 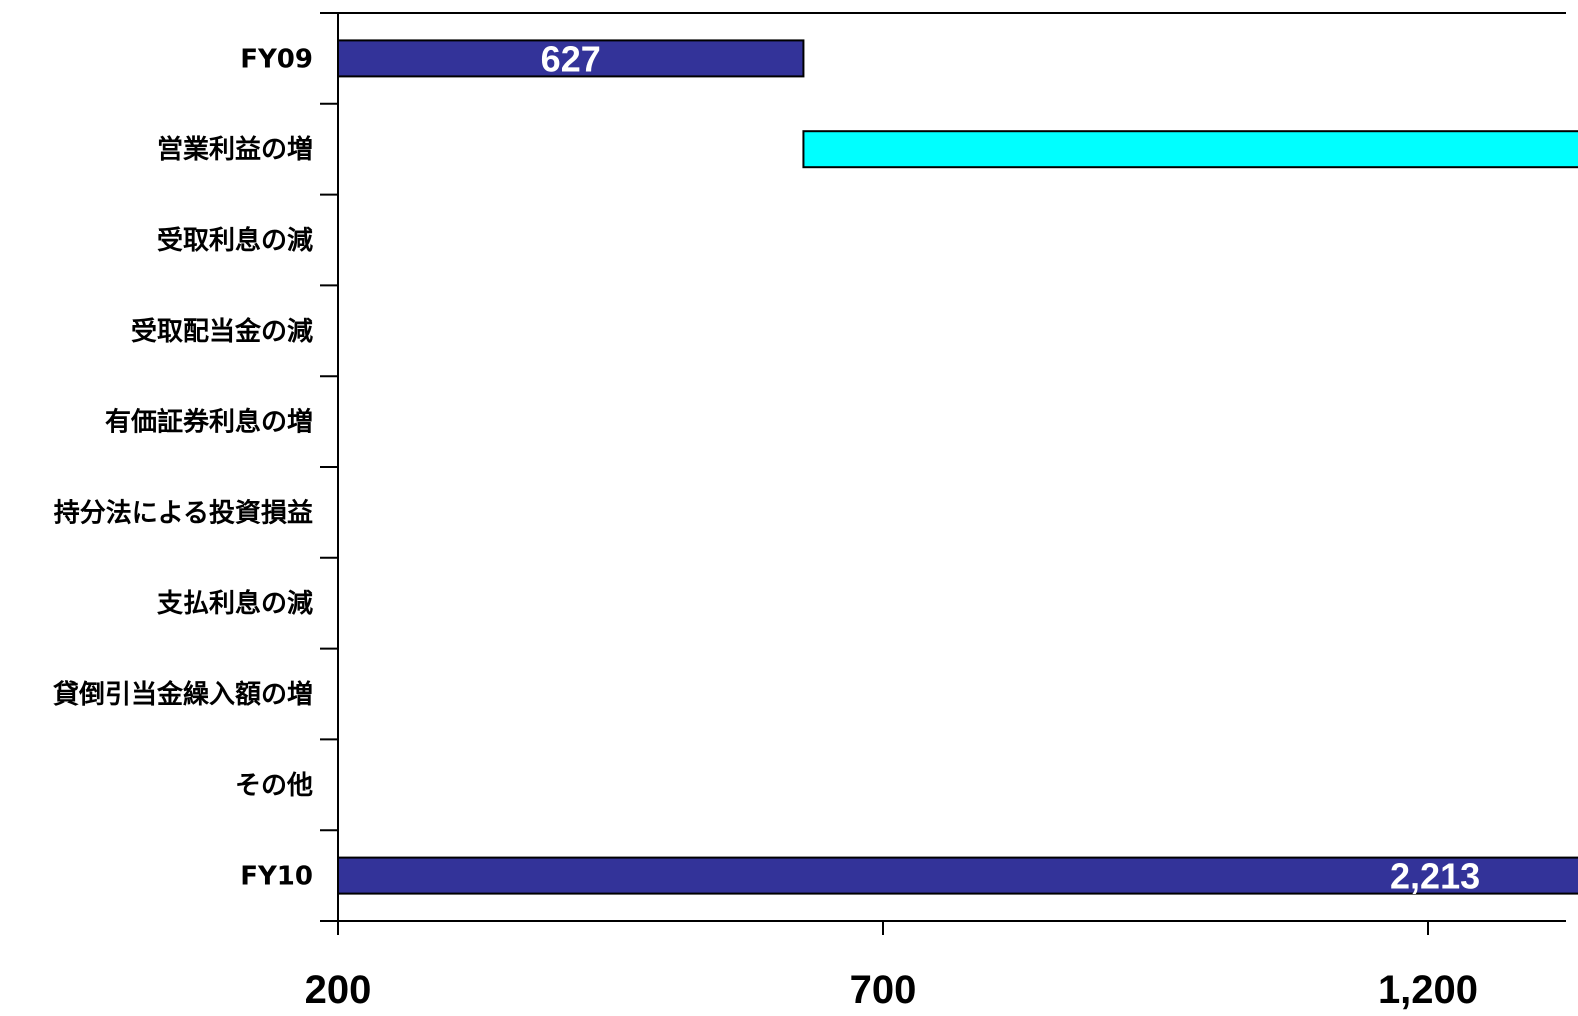 I want to click on category-label: 支払利息の減, so click(x=235, y=603).